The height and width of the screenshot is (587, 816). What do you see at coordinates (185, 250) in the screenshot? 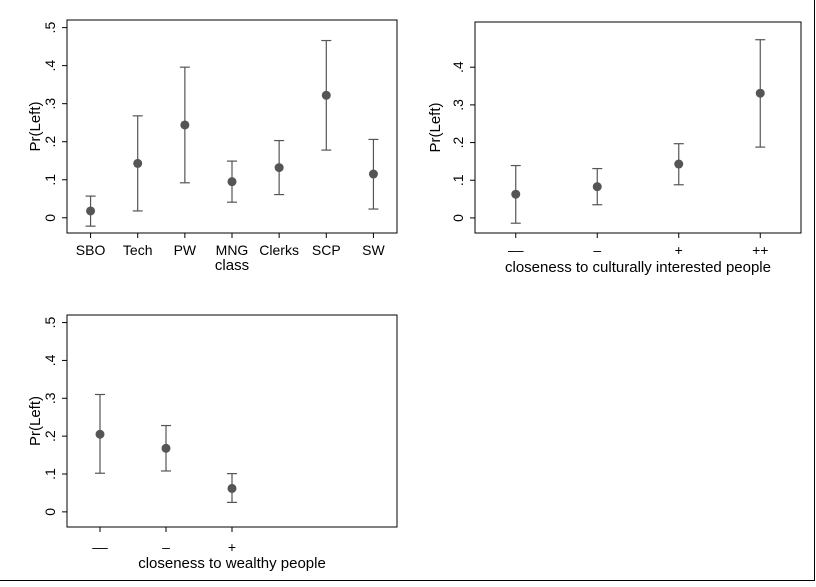
I see `x-tick-label: PW` at bounding box center [185, 250].